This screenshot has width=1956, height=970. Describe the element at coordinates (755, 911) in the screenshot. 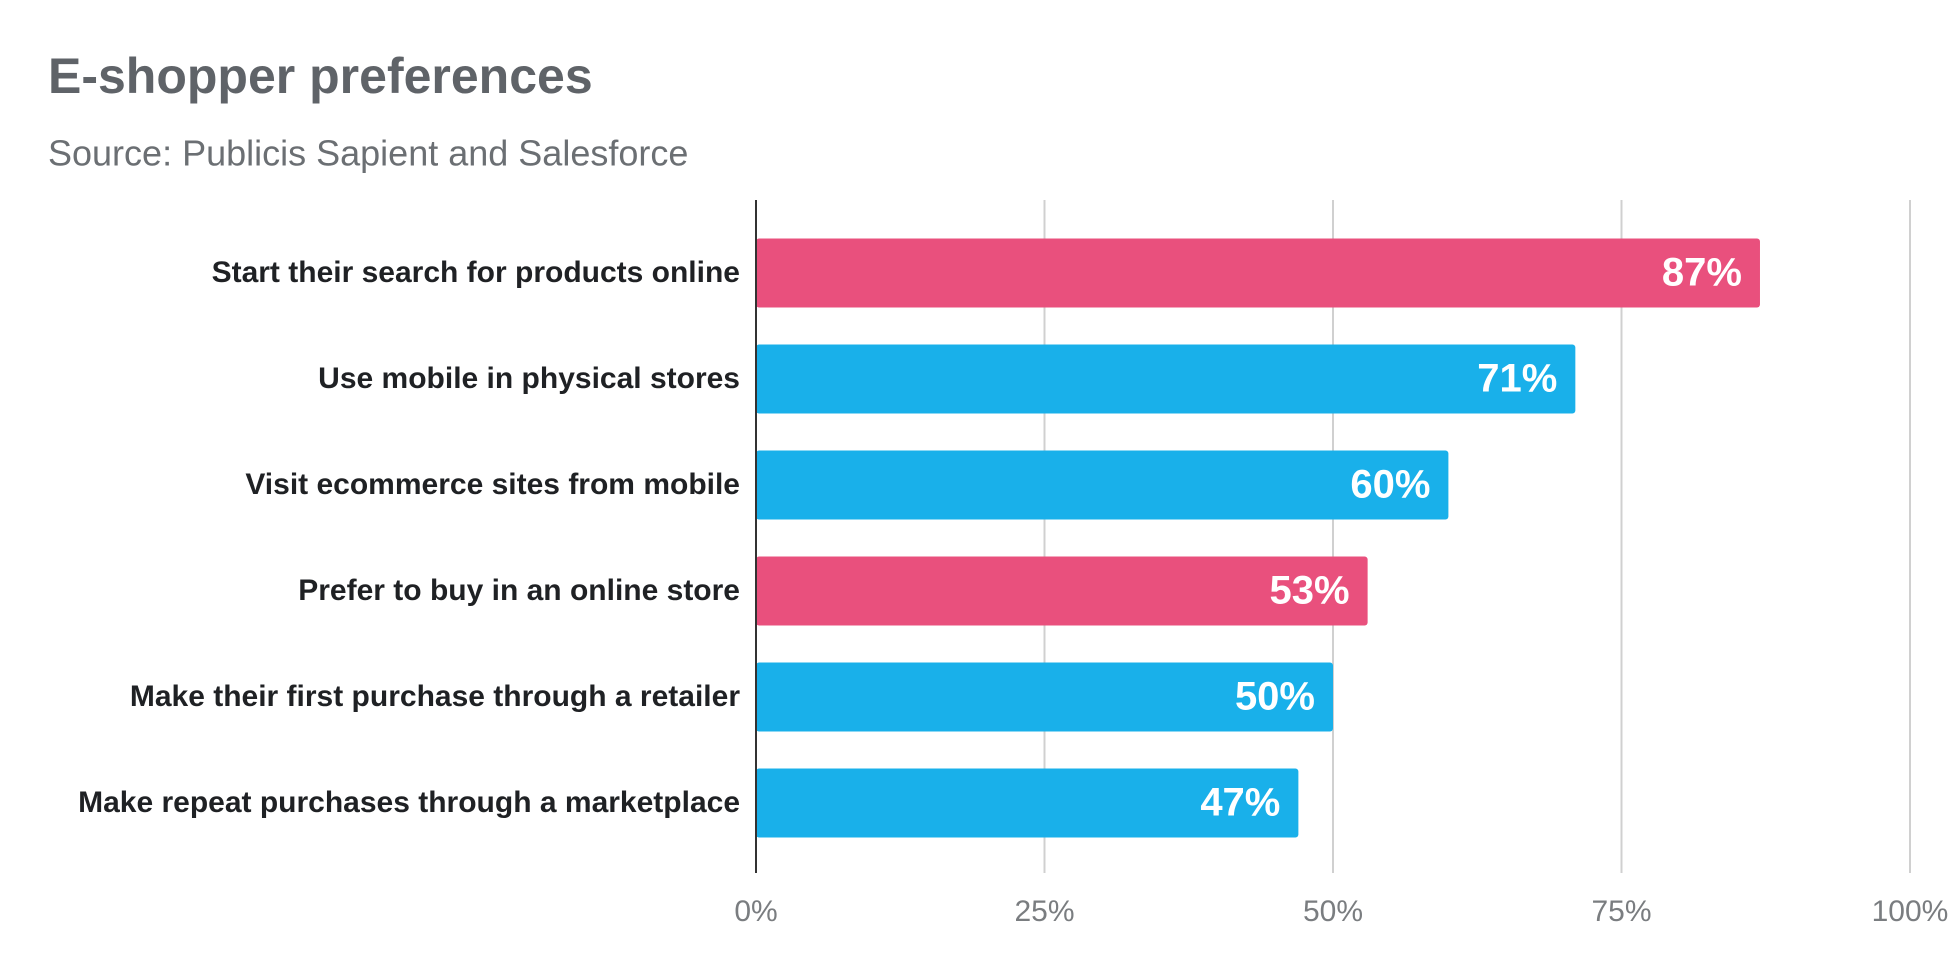

I see `x-tick-label: 0%` at that location.